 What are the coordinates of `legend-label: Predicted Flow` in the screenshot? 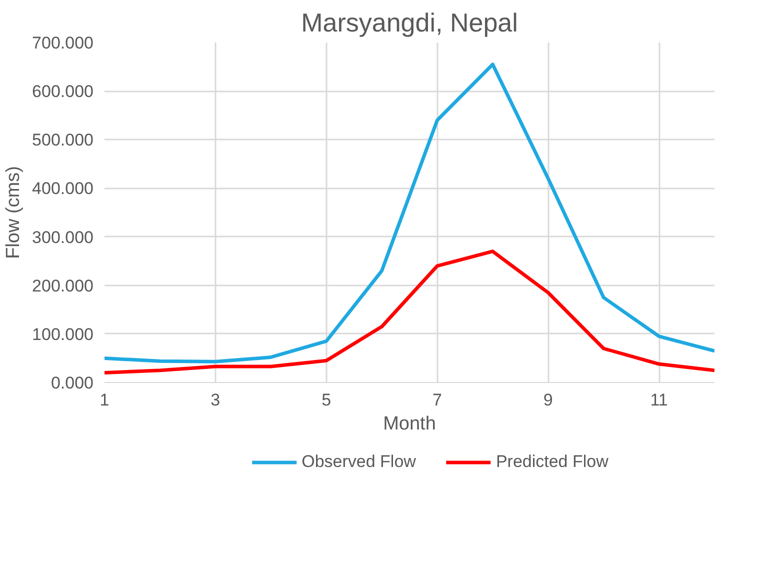 It's located at (552, 462).